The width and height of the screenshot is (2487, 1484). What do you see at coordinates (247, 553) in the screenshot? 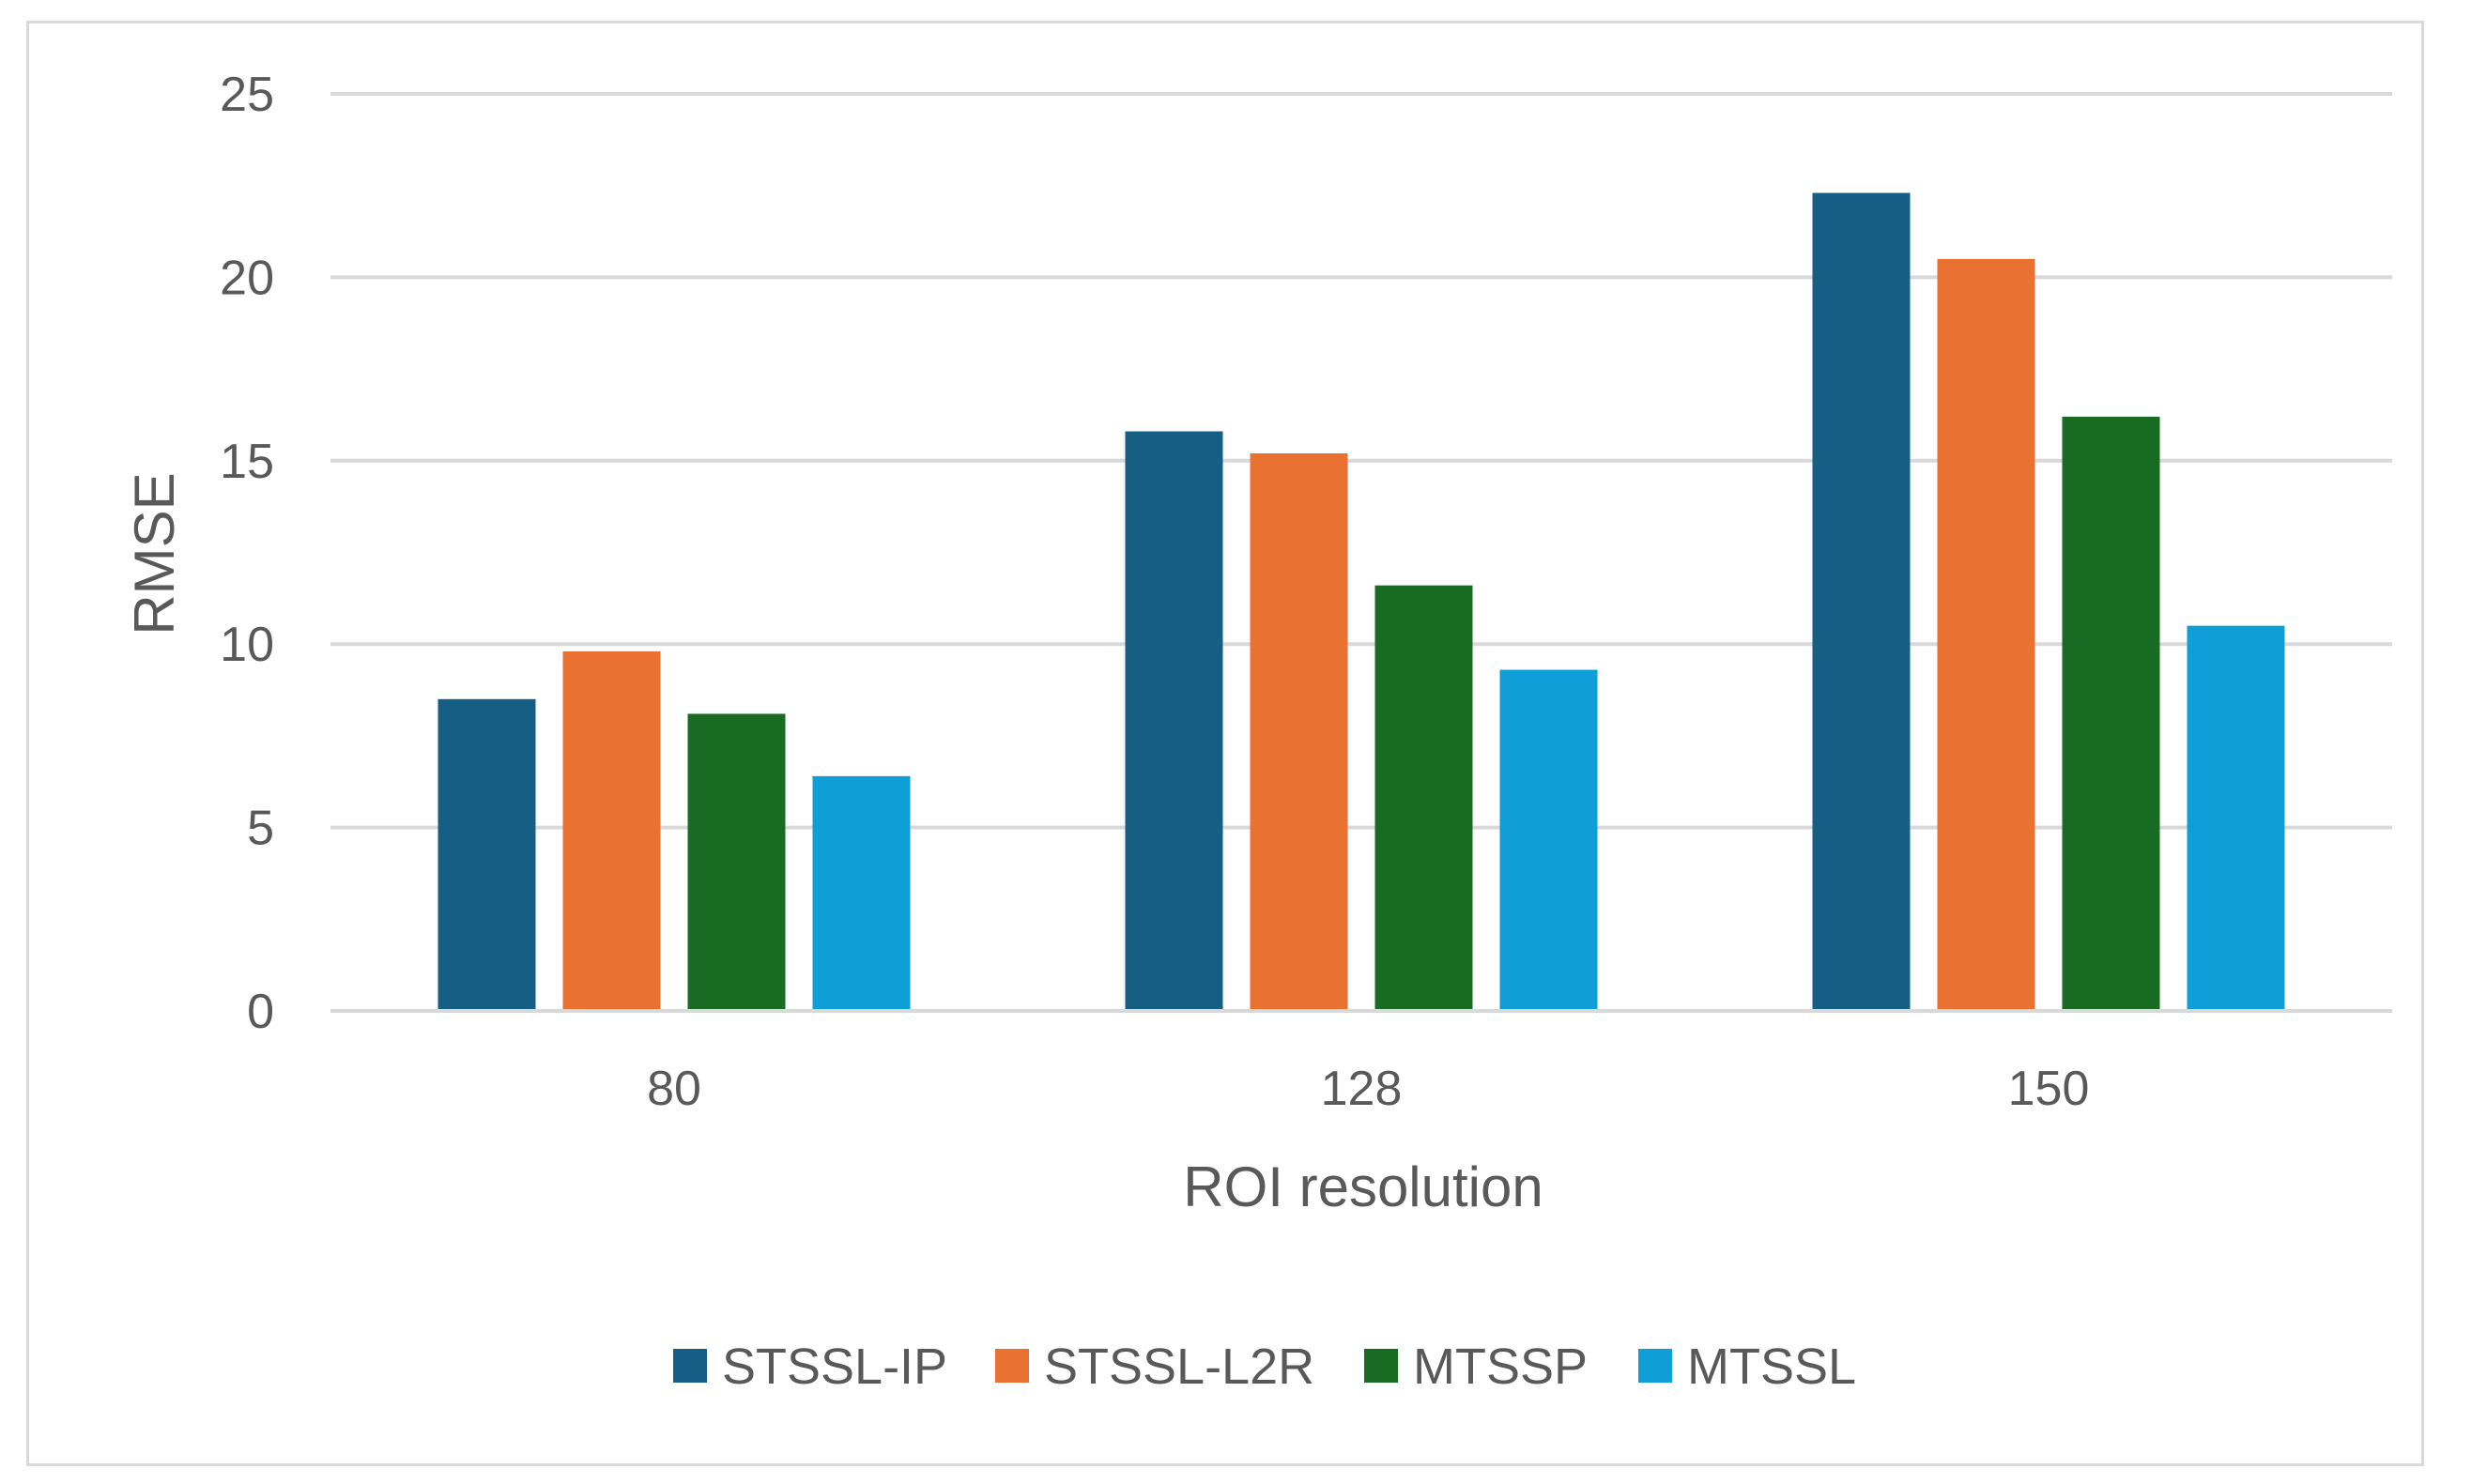
I see `y-axis-ticks: 0 5 10 15 20 25` at bounding box center [247, 553].